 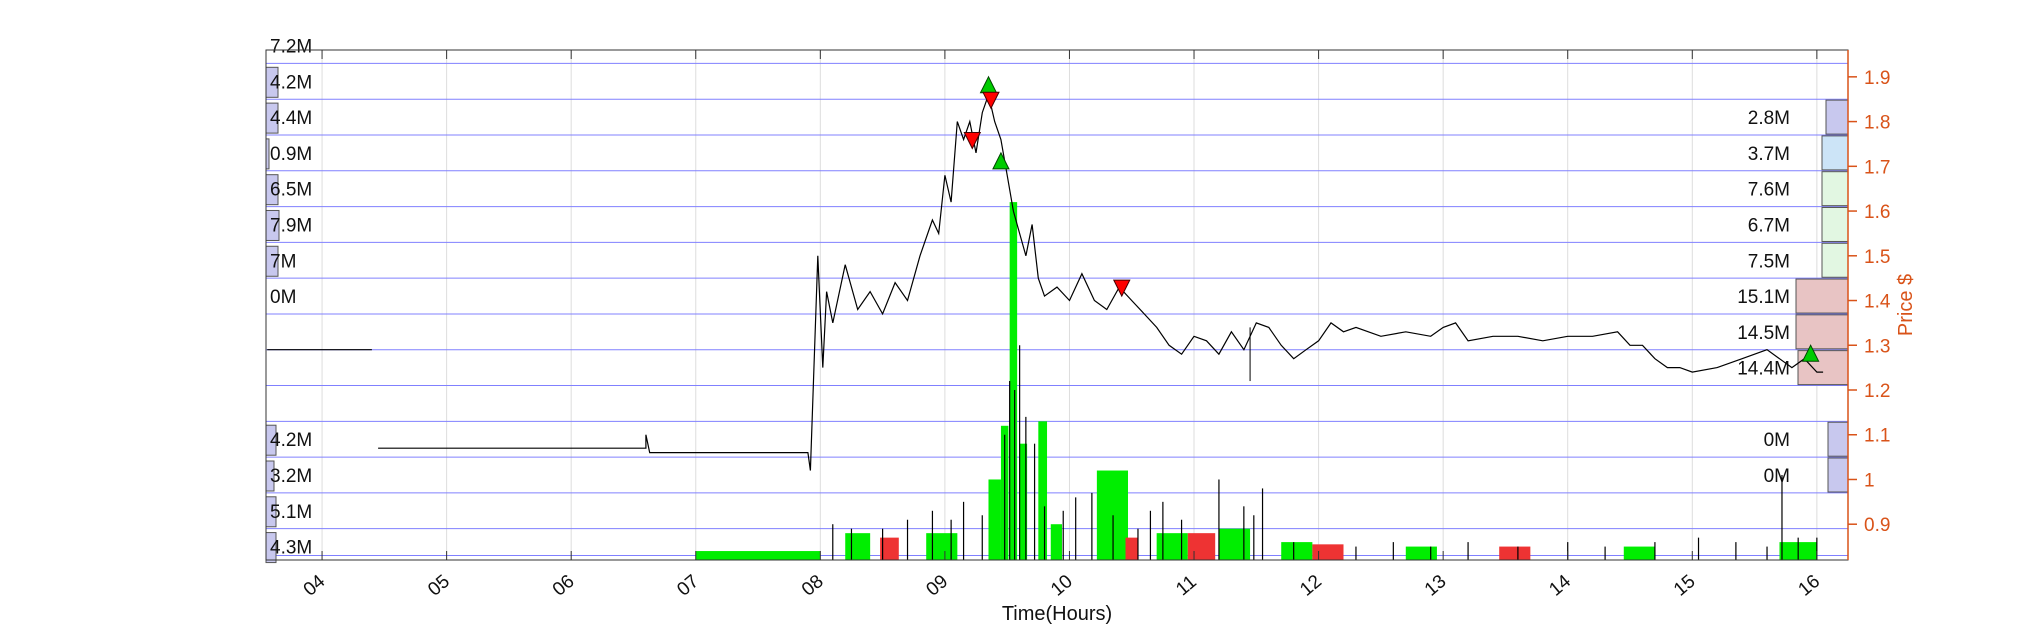 What do you see at coordinates (1186, 585) in the screenshot?
I see `x-tick-label: 11` at bounding box center [1186, 585].